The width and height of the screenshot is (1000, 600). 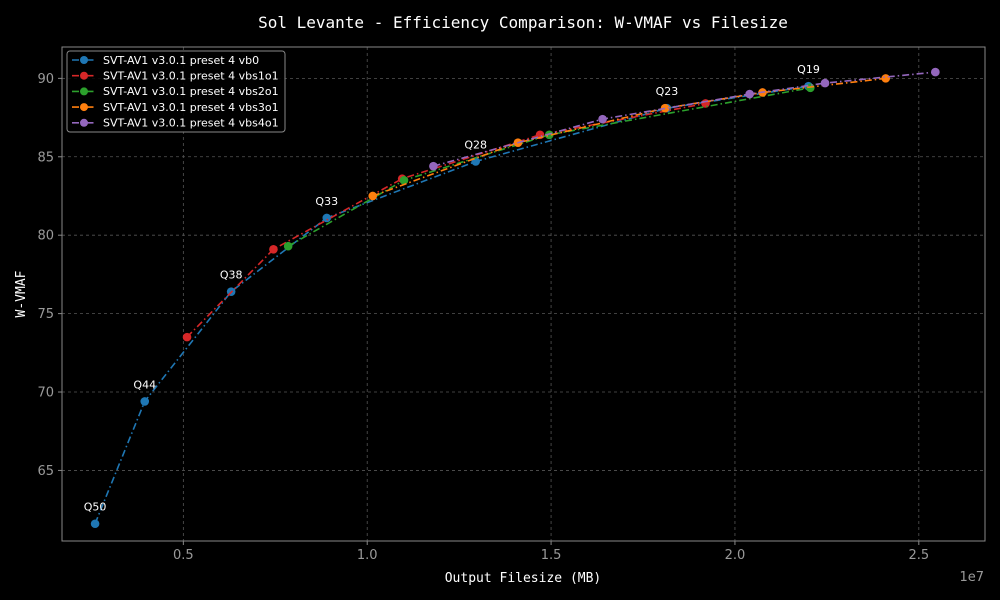 I want to click on y-tick-label: 90, so click(x=45, y=79).